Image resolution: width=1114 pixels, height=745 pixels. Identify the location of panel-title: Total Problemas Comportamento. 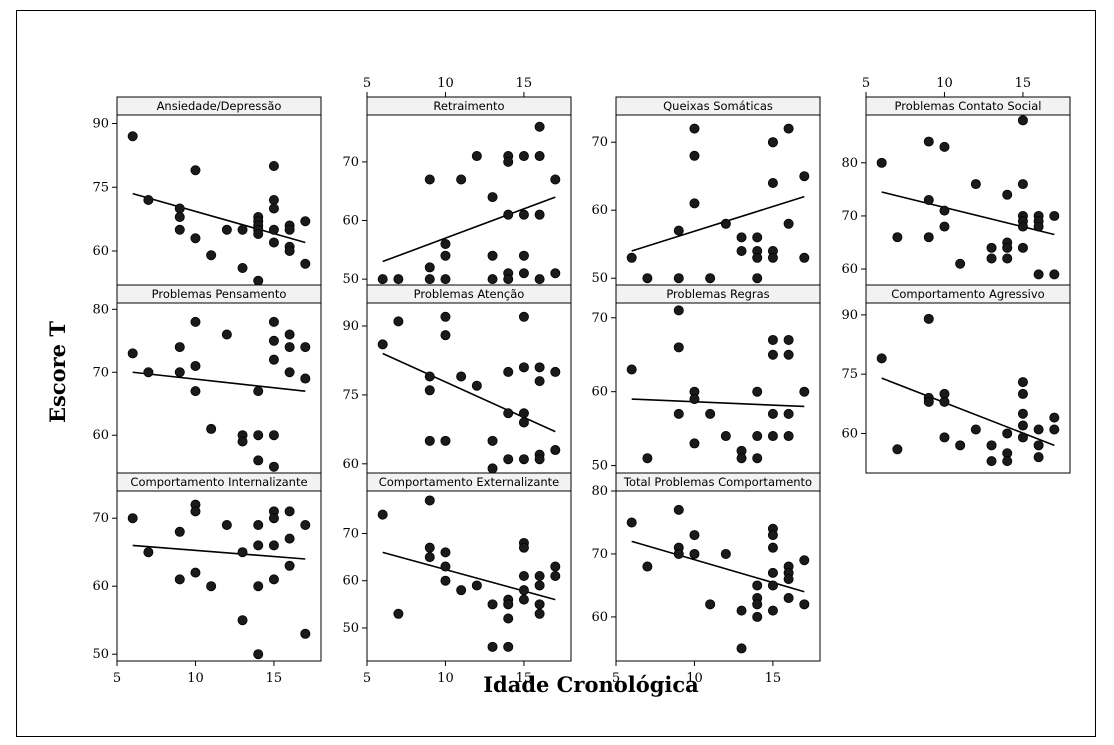
(717, 482).